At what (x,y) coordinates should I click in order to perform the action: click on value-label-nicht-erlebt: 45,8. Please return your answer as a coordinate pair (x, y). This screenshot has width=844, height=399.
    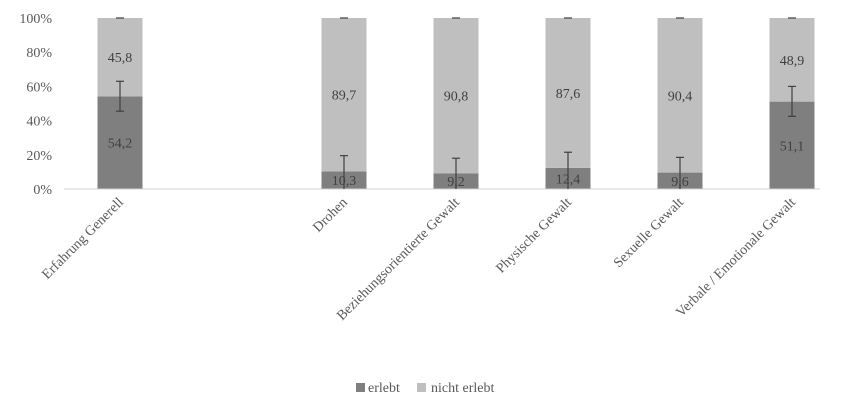
    Looking at the image, I should click on (120, 58).